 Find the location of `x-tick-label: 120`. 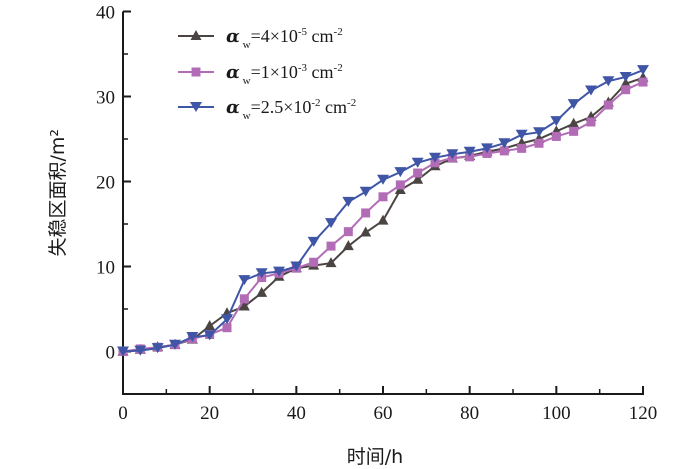

x-tick-label: 120 is located at coordinates (643, 413).